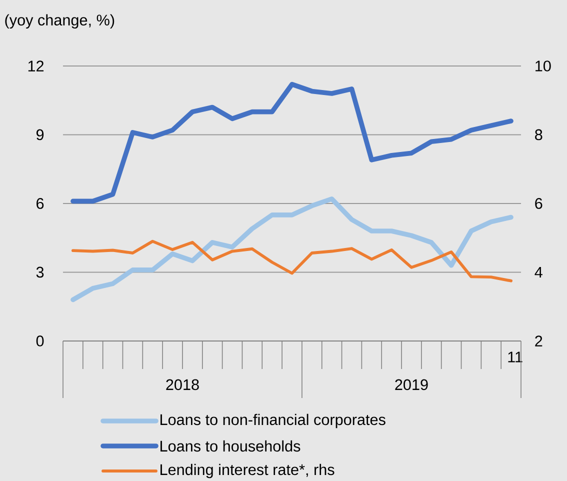 This screenshot has height=481, width=567. What do you see at coordinates (538, 134) in the screenshot?
I see `y2-tick-label: 8` at bounding box center [538, 134].